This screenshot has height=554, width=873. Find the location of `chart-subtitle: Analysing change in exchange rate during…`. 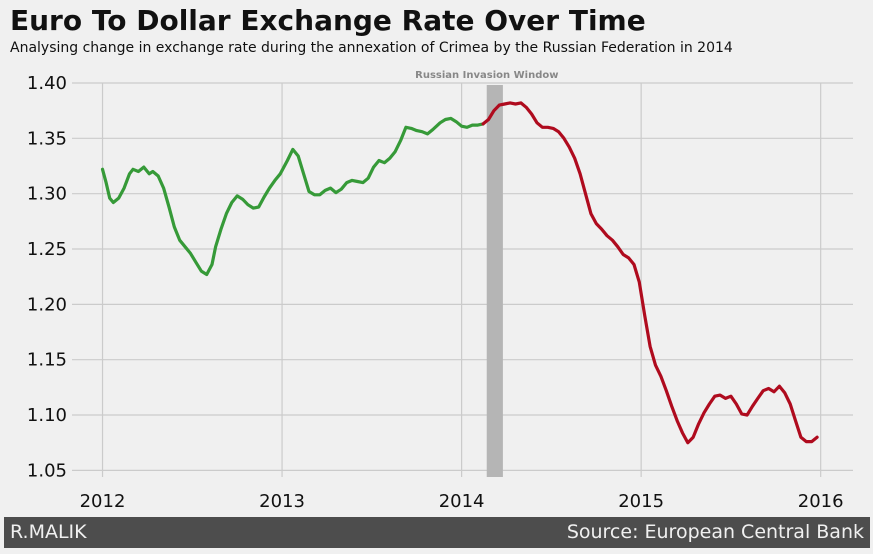

chart-subtitle: Analysing change in exchange rate during… is located at coordinates (371, 48).